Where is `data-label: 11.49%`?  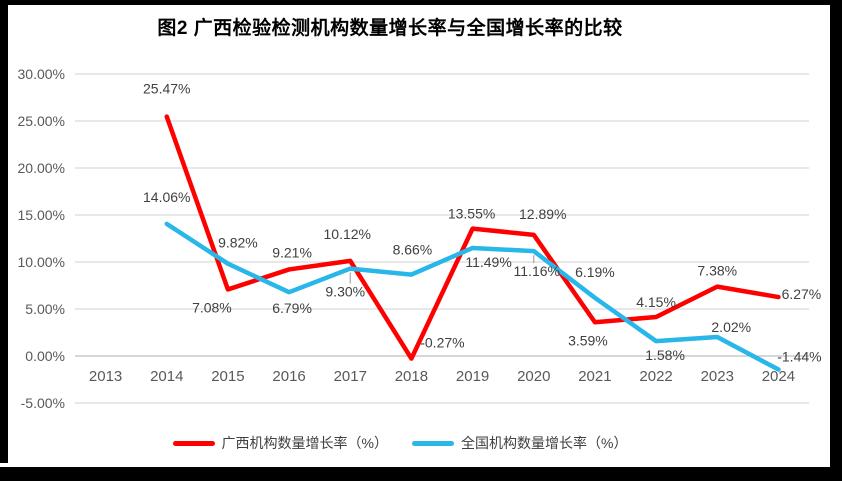 data-label: 11.49% is located at coordinates (488, 262).